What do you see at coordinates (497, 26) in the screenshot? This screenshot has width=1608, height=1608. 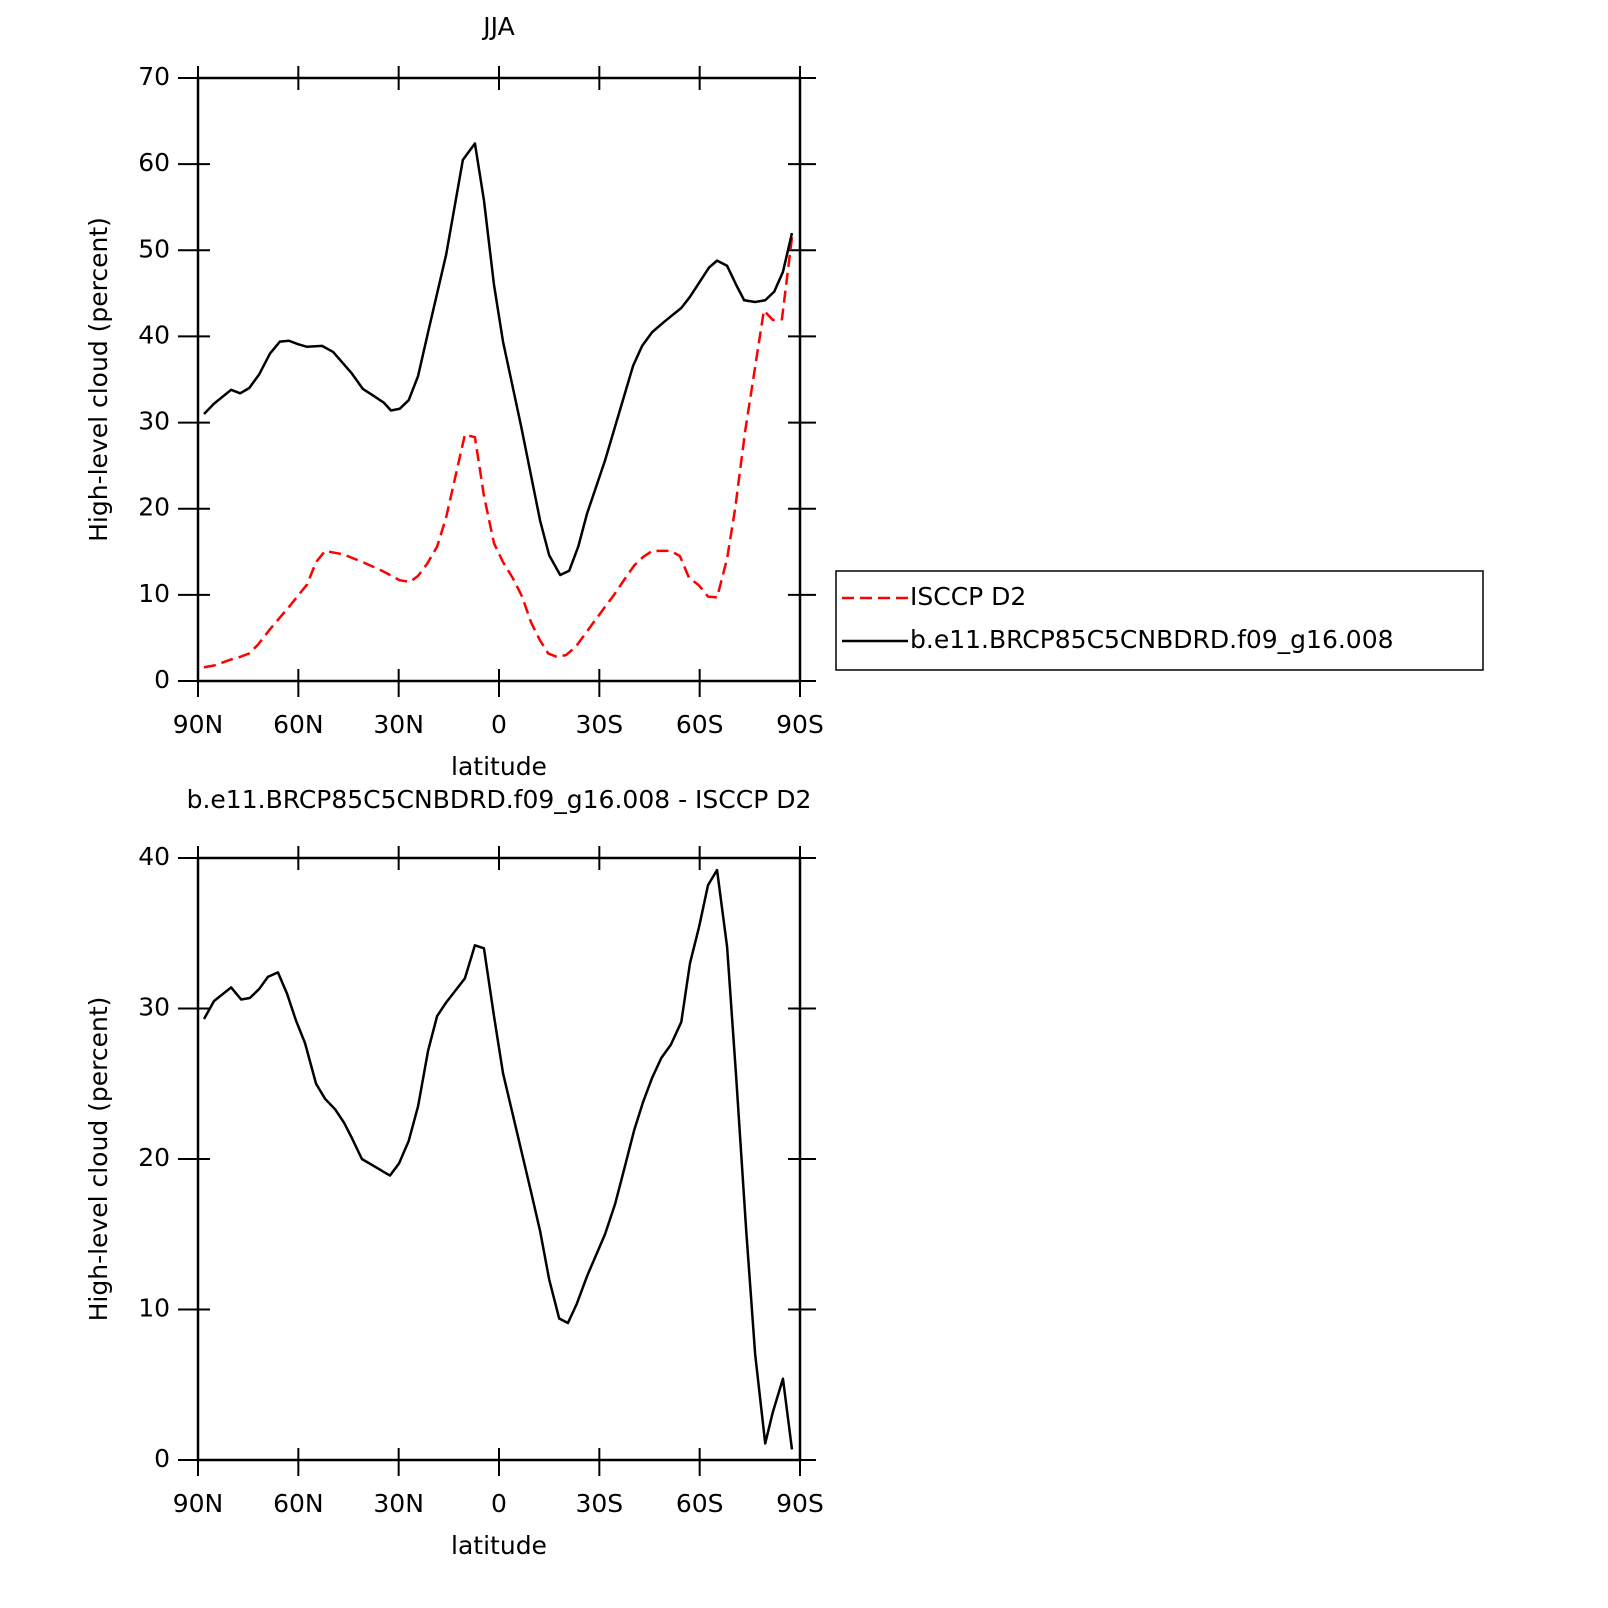 I see `chart-title: JJA` at bounding box center [497, 26].